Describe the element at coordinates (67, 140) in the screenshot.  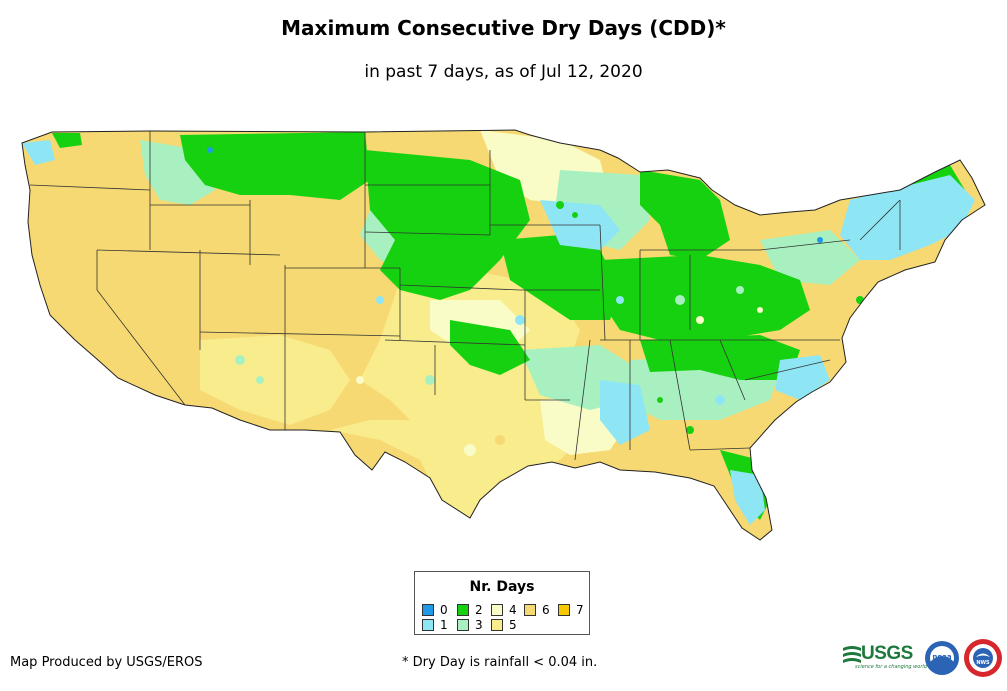
I see `region-2-days-northwest` at that location.